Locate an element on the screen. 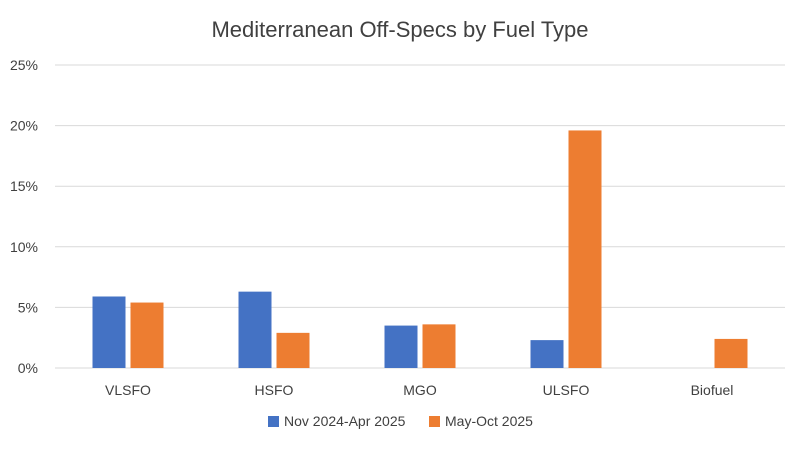 This screenshot has height=456, width=800. y-tick-label: 20% is located at coordinates (24, 126).